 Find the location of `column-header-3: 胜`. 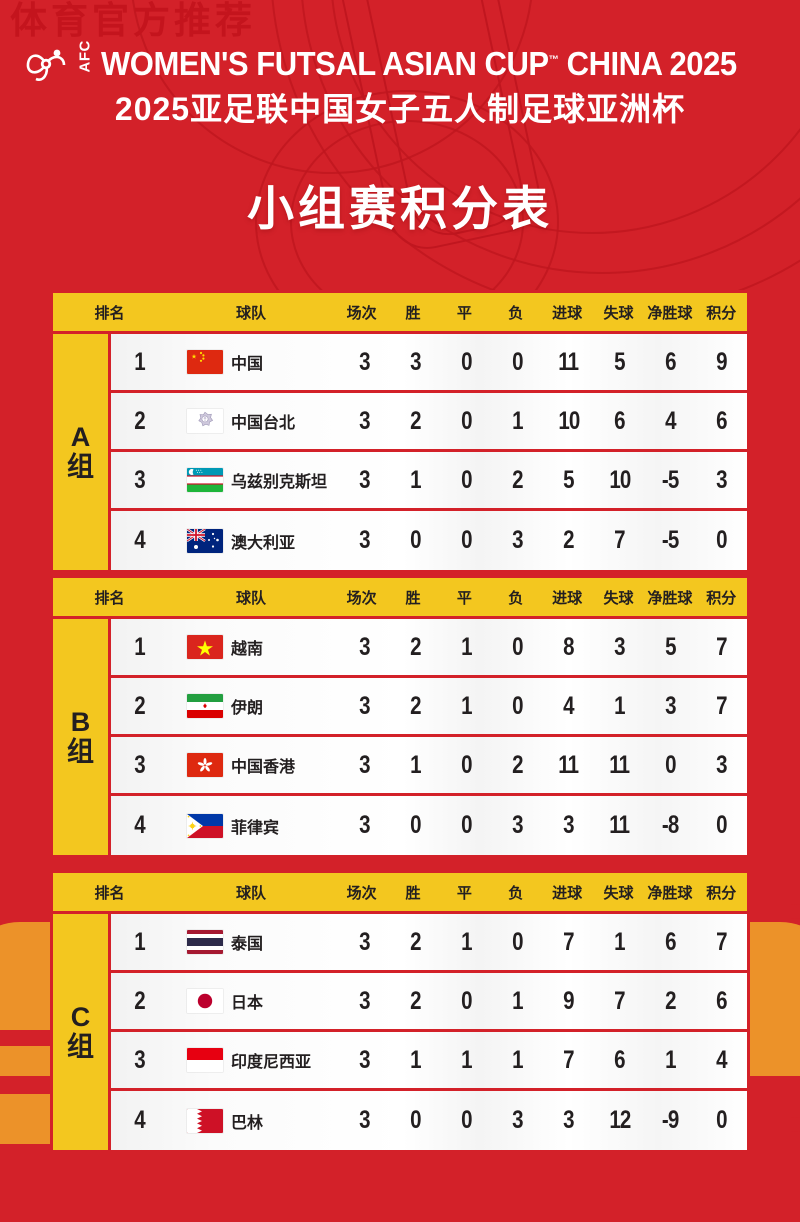

column-header-3: 胜 is located at coordinates (413, 313).